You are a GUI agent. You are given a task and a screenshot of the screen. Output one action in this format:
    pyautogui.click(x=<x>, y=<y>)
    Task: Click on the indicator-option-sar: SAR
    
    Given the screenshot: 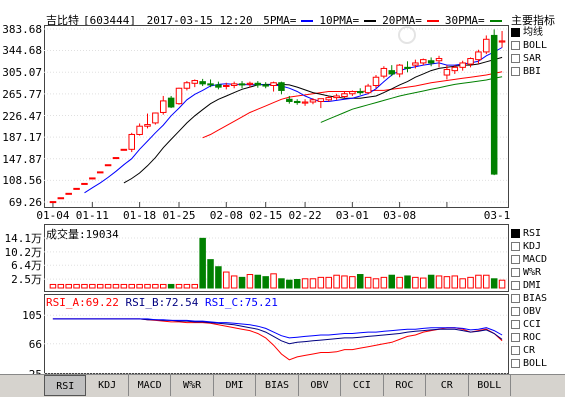 What is the action you would take?
    pyautogui.click(x=526, y=58)
    